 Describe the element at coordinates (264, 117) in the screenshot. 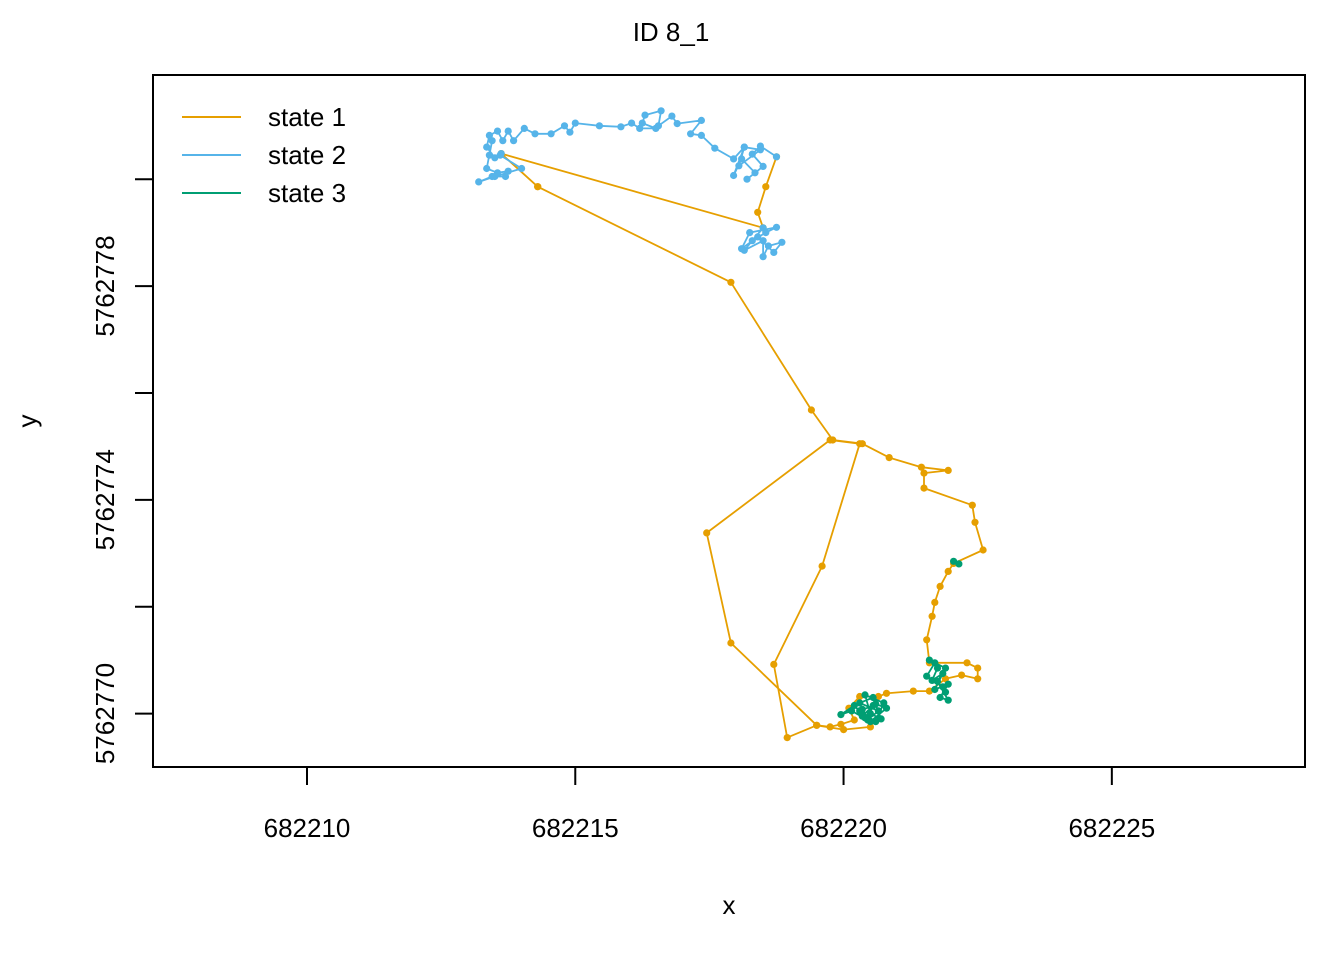

I see `legend-item: state 1` at that location.